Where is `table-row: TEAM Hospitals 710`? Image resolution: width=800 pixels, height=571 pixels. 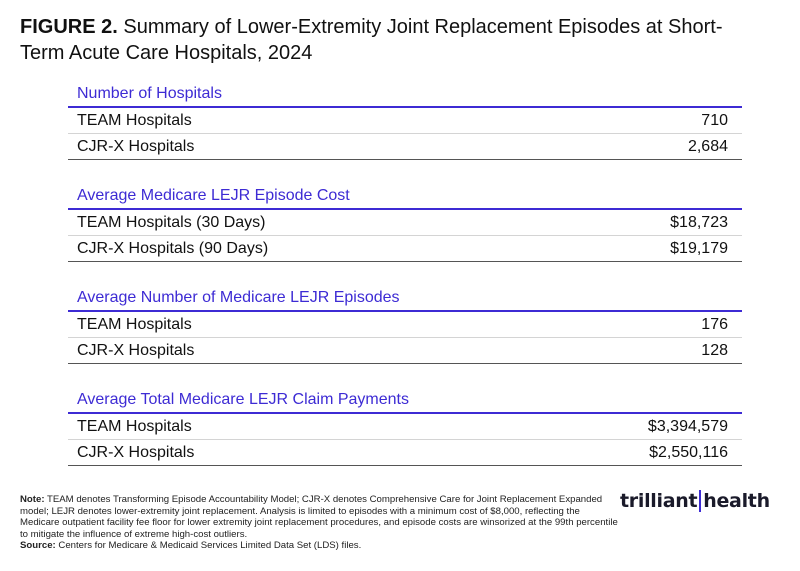
table-row: TEAM Hospitals 710 is located at coordinates (405, 121).